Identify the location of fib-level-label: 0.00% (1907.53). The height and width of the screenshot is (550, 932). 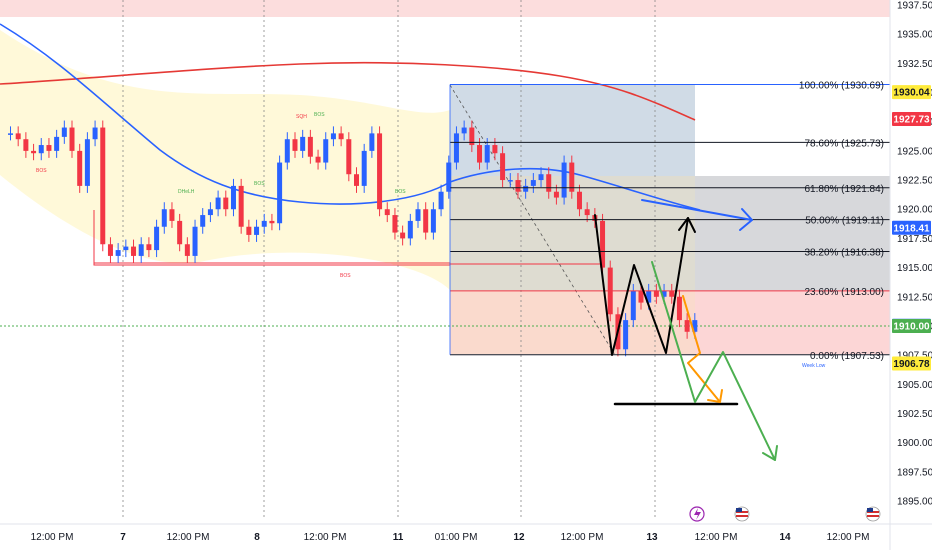
(847, 356).